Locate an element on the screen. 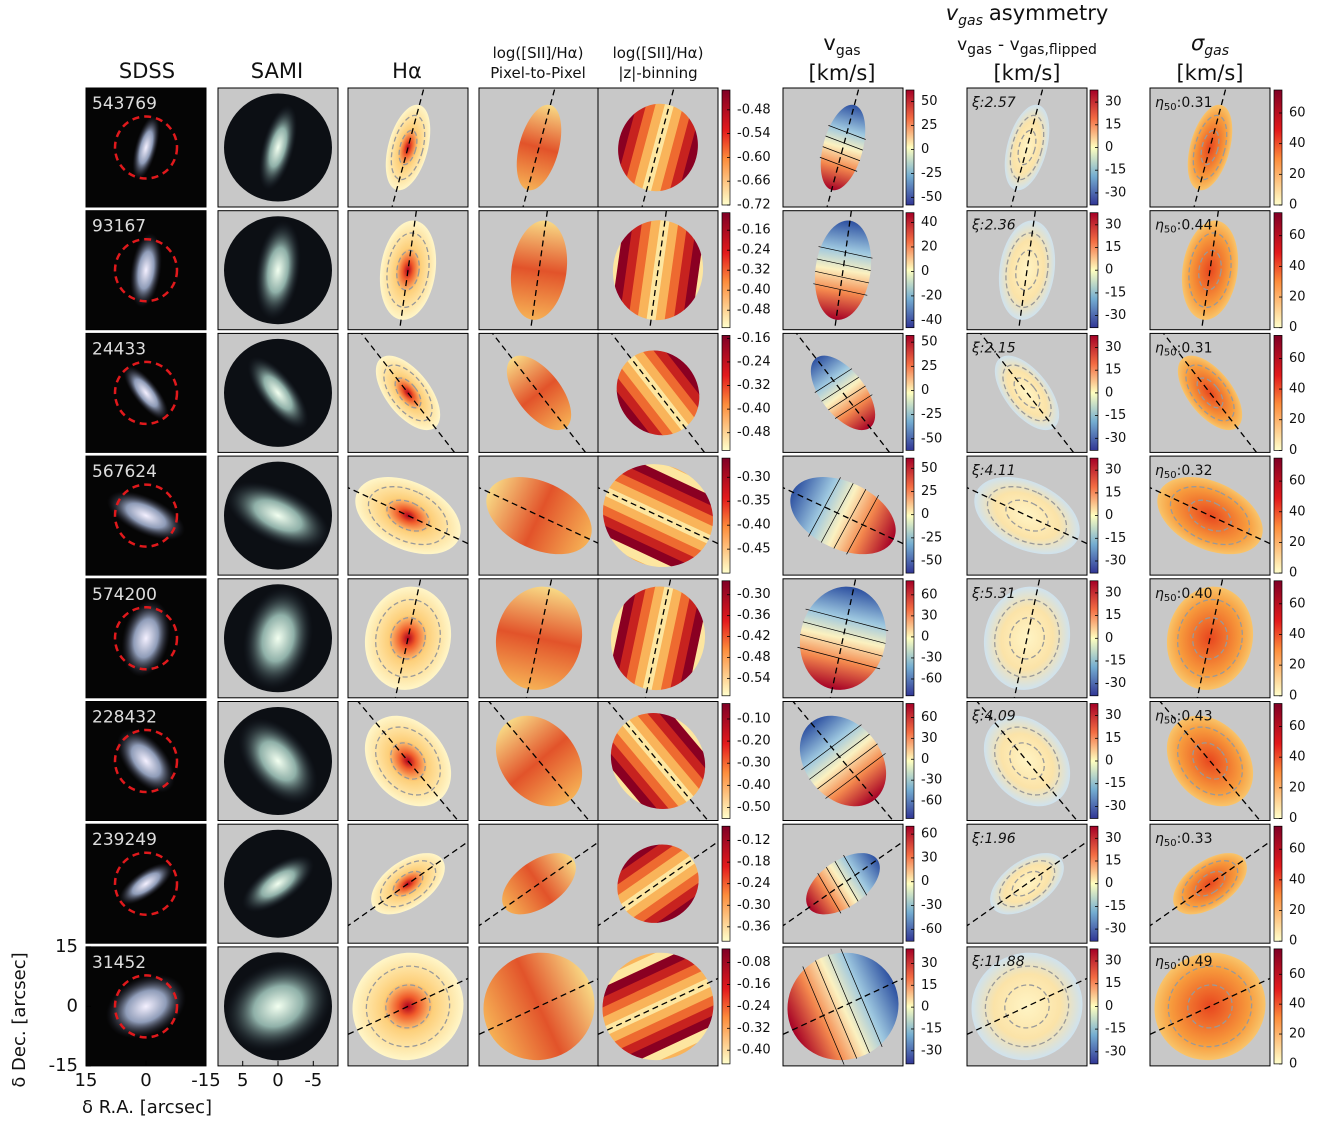 The width and height of the screenshot is (1326, 1121). x-tick-label: 5 is located at coordinates (242, 1080).